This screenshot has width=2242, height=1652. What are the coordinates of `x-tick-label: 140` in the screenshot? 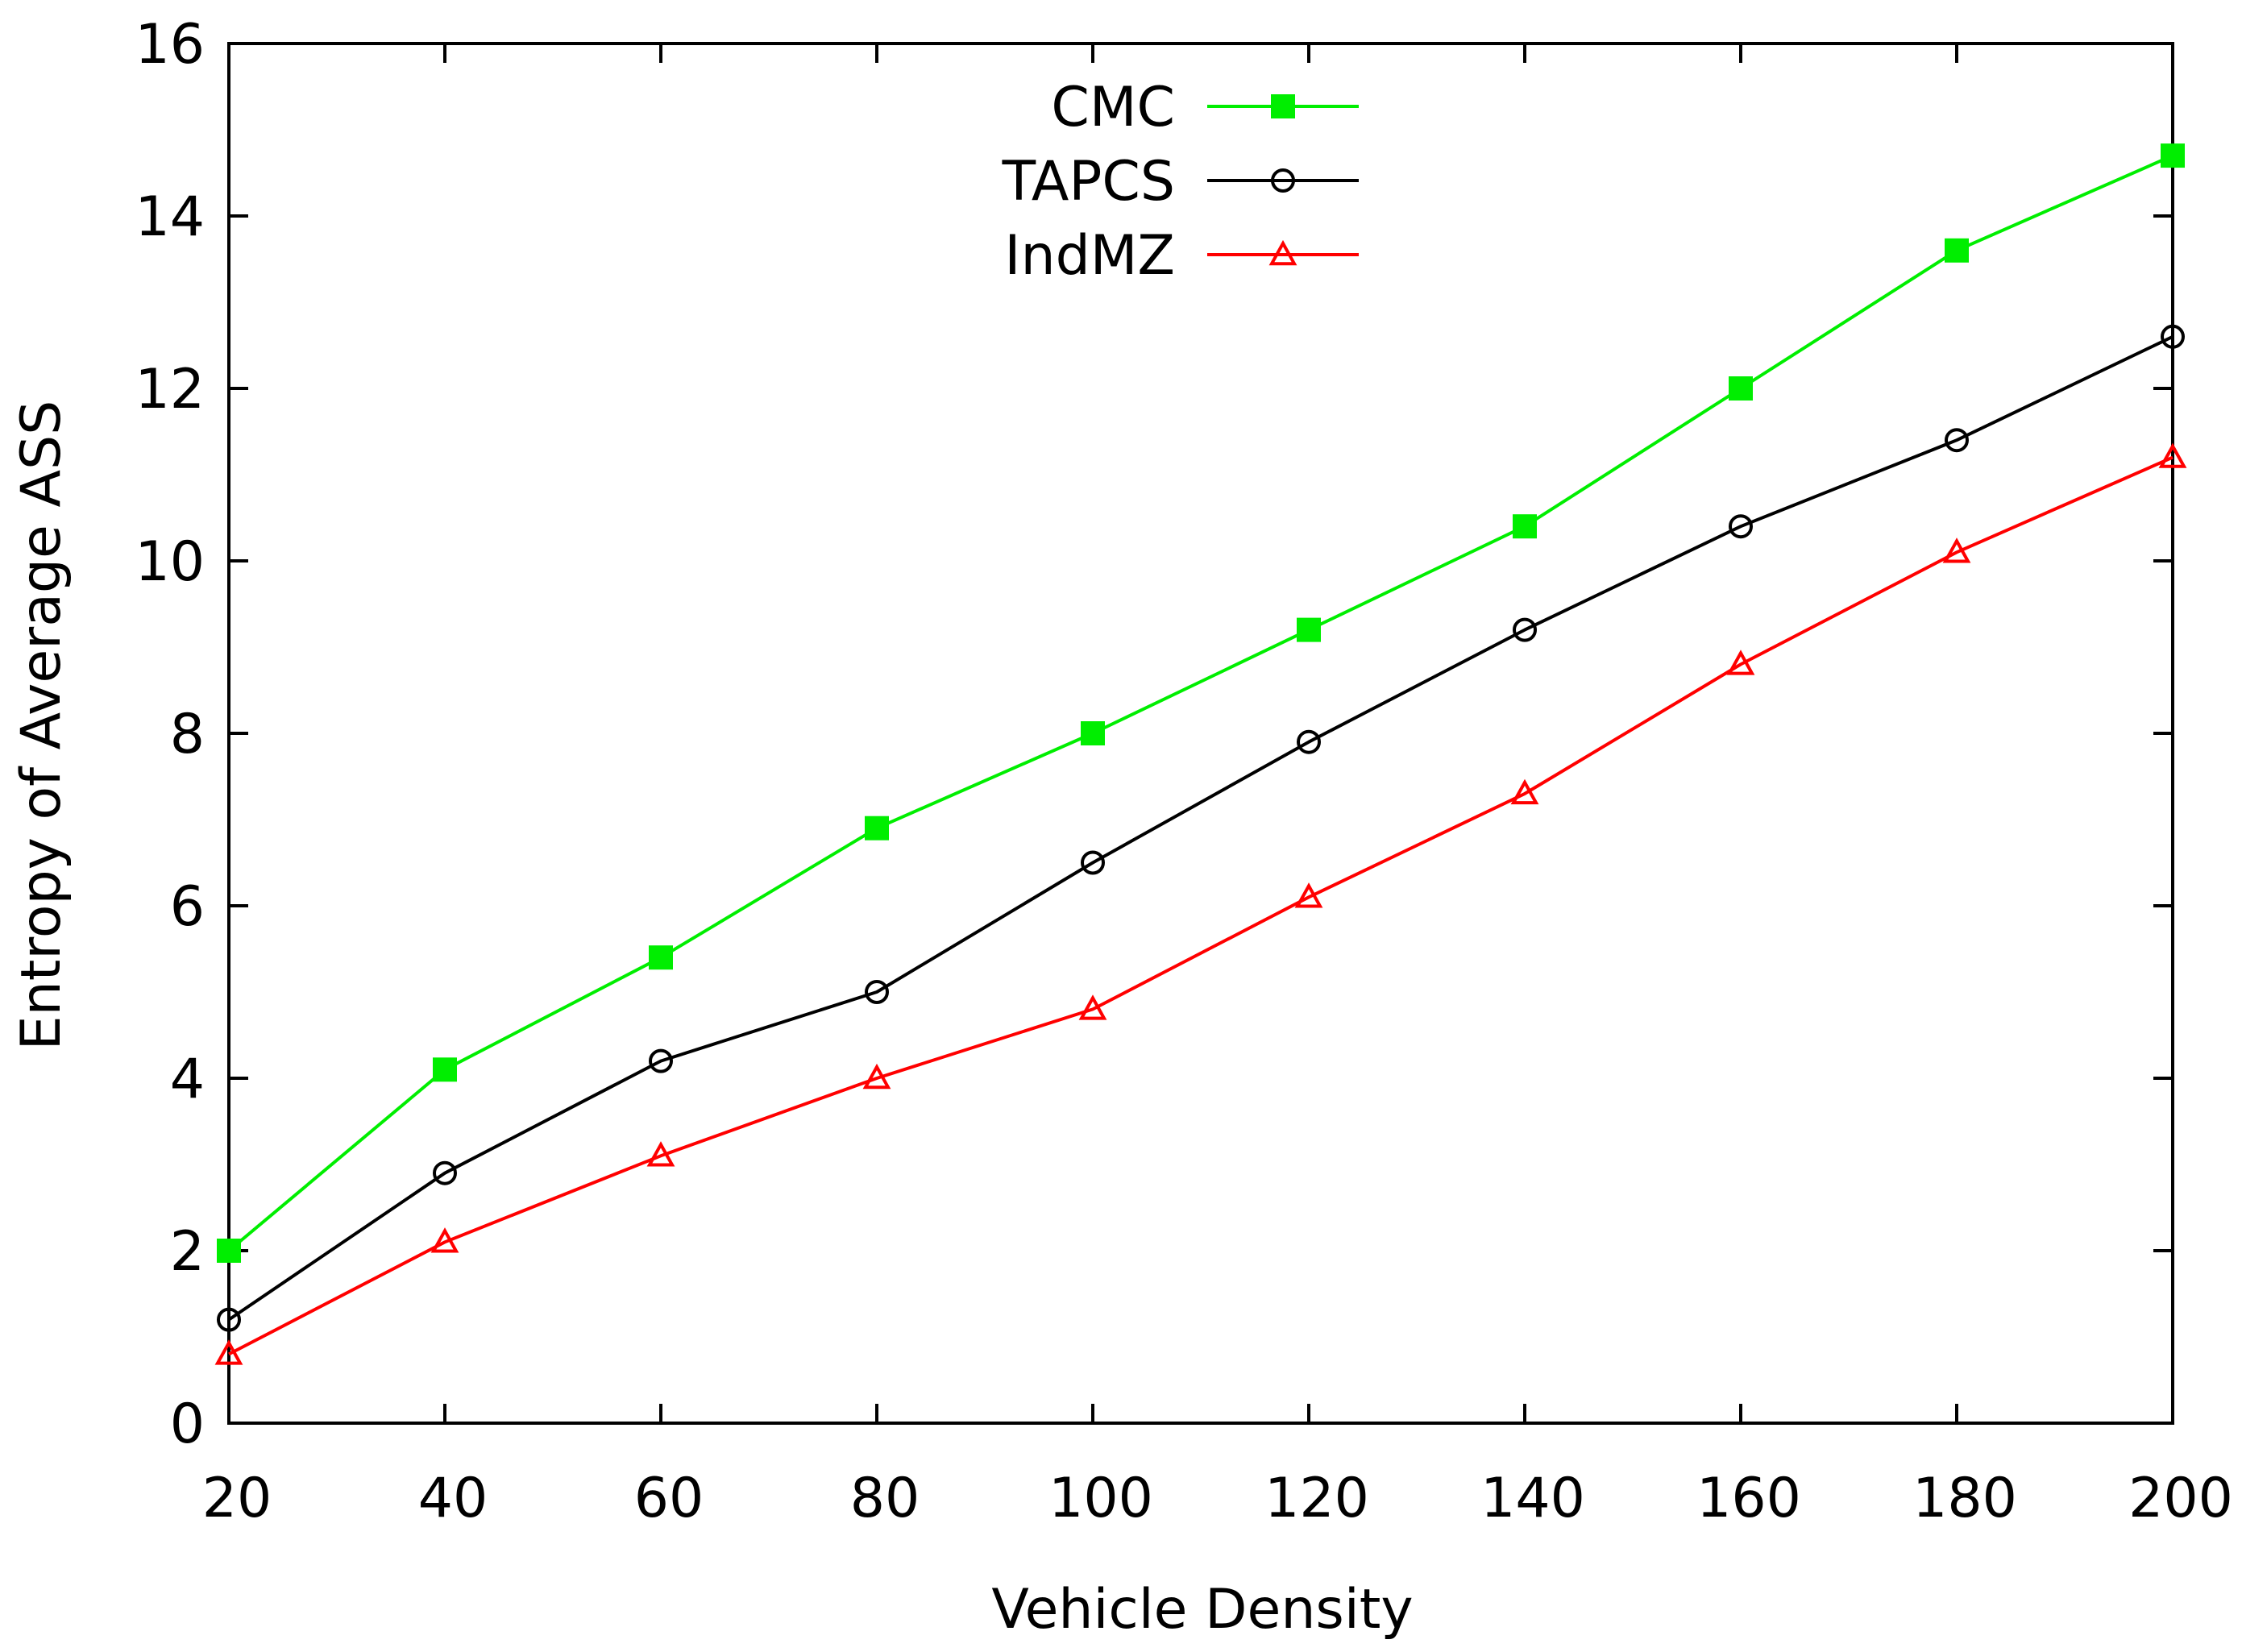 It's located at (1532, 1498).